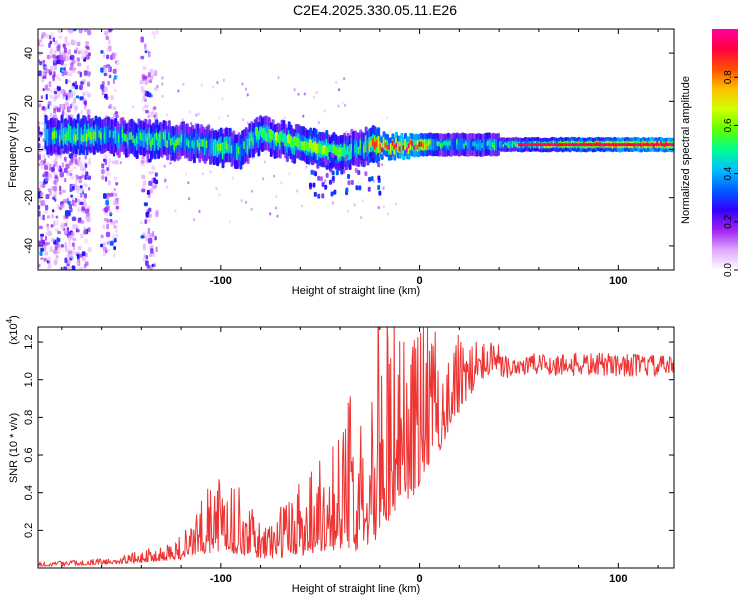 The height and width of the screenshot is (600, 750). Describe the element at coordinates (728, 221) in the screenshot. I see `colorbar-tick-label: 0.2` at that location.